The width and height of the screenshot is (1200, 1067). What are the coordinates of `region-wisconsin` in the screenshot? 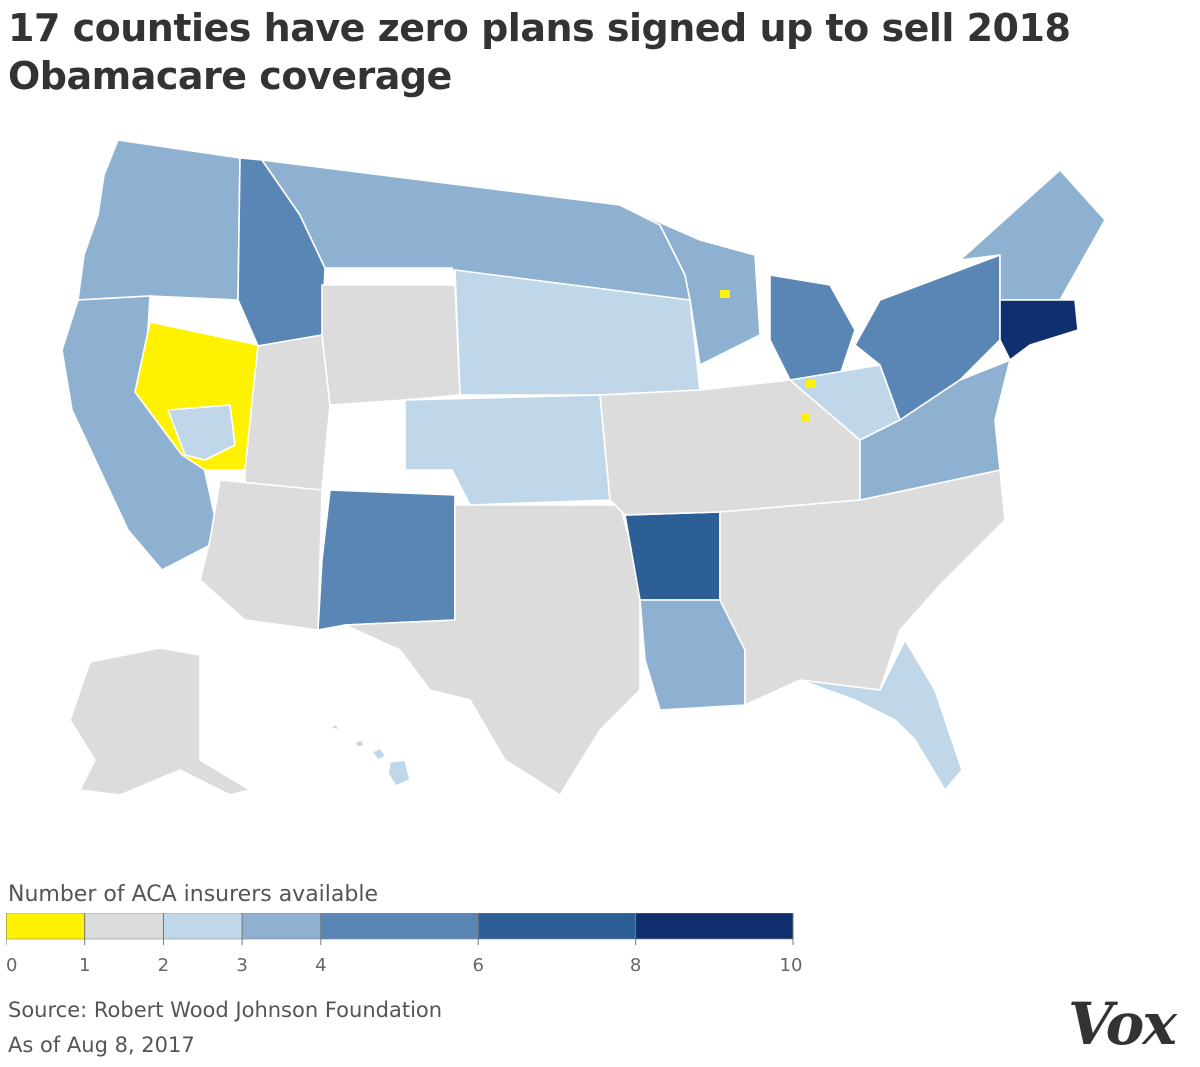 It's located at (690, 285).